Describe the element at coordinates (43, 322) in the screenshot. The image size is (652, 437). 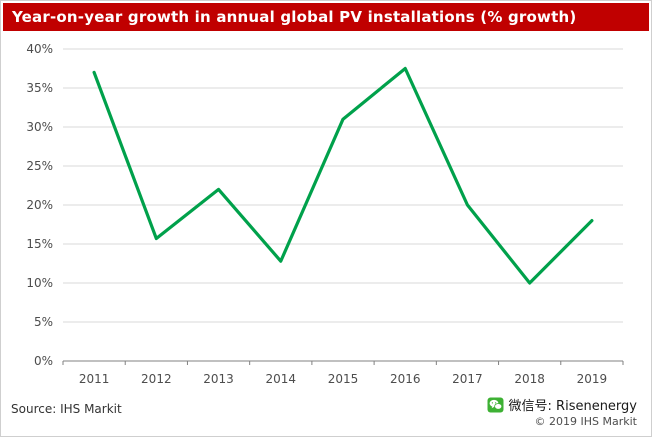
I see `y-tick-label: 5%` at that location.